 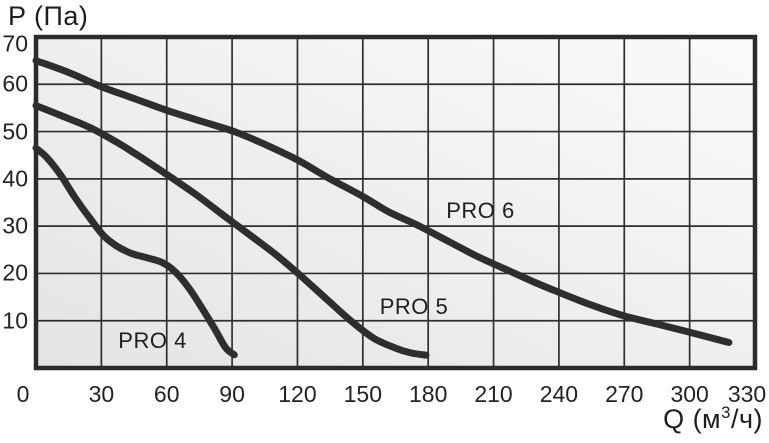 What do you see at coordinates (15, 225) in the screenshot?
I see `y-tick-label-30: 30` at bounding box center [15, 225].